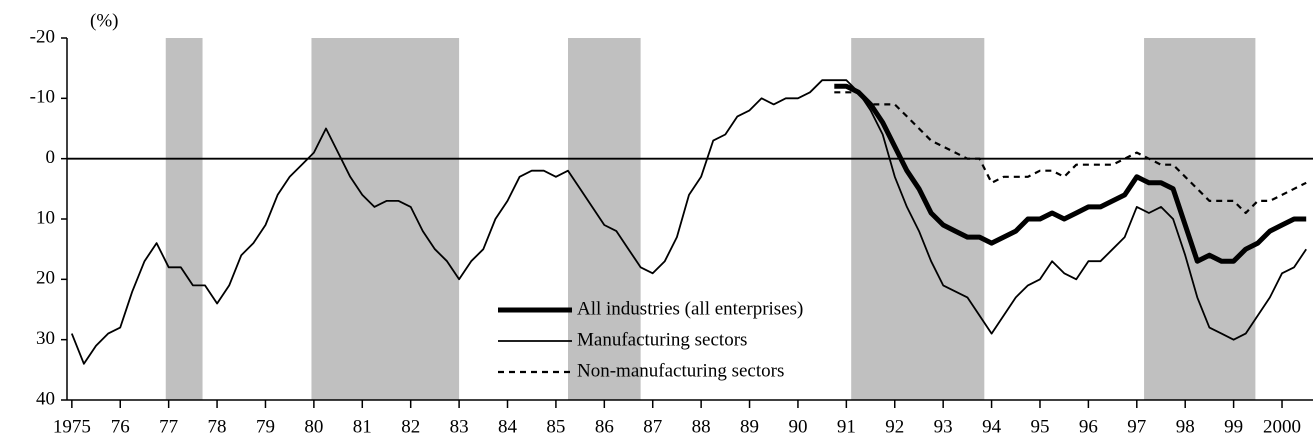 This screenshot has height=443, width=1313. What do you see at coordinates (45, 217) in the screenshot?
I see `y-tick-label: 10` at bounding box center [45, 217].